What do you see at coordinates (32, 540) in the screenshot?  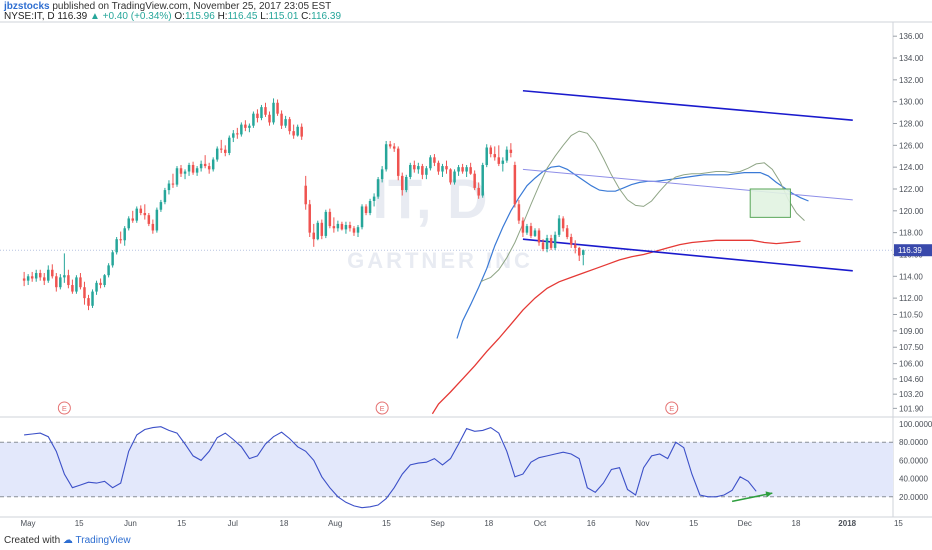 I see `created-with-text: Created with` at bounding box center [32, 540].